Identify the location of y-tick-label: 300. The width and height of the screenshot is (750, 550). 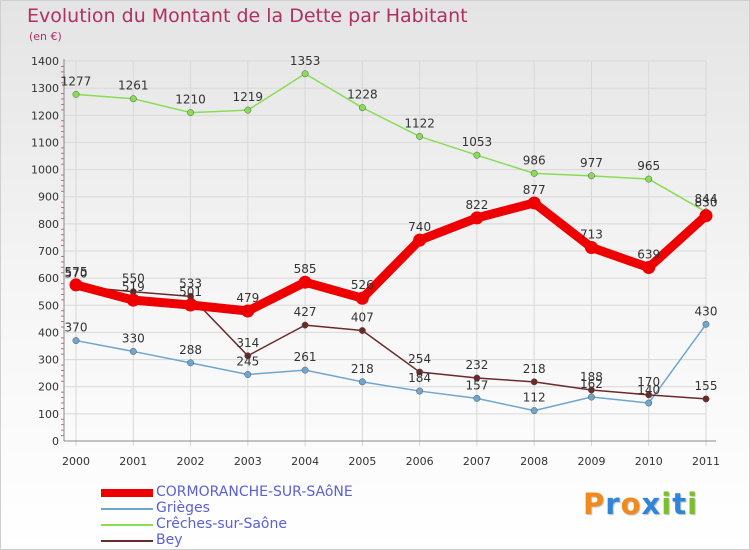
(48, 360).